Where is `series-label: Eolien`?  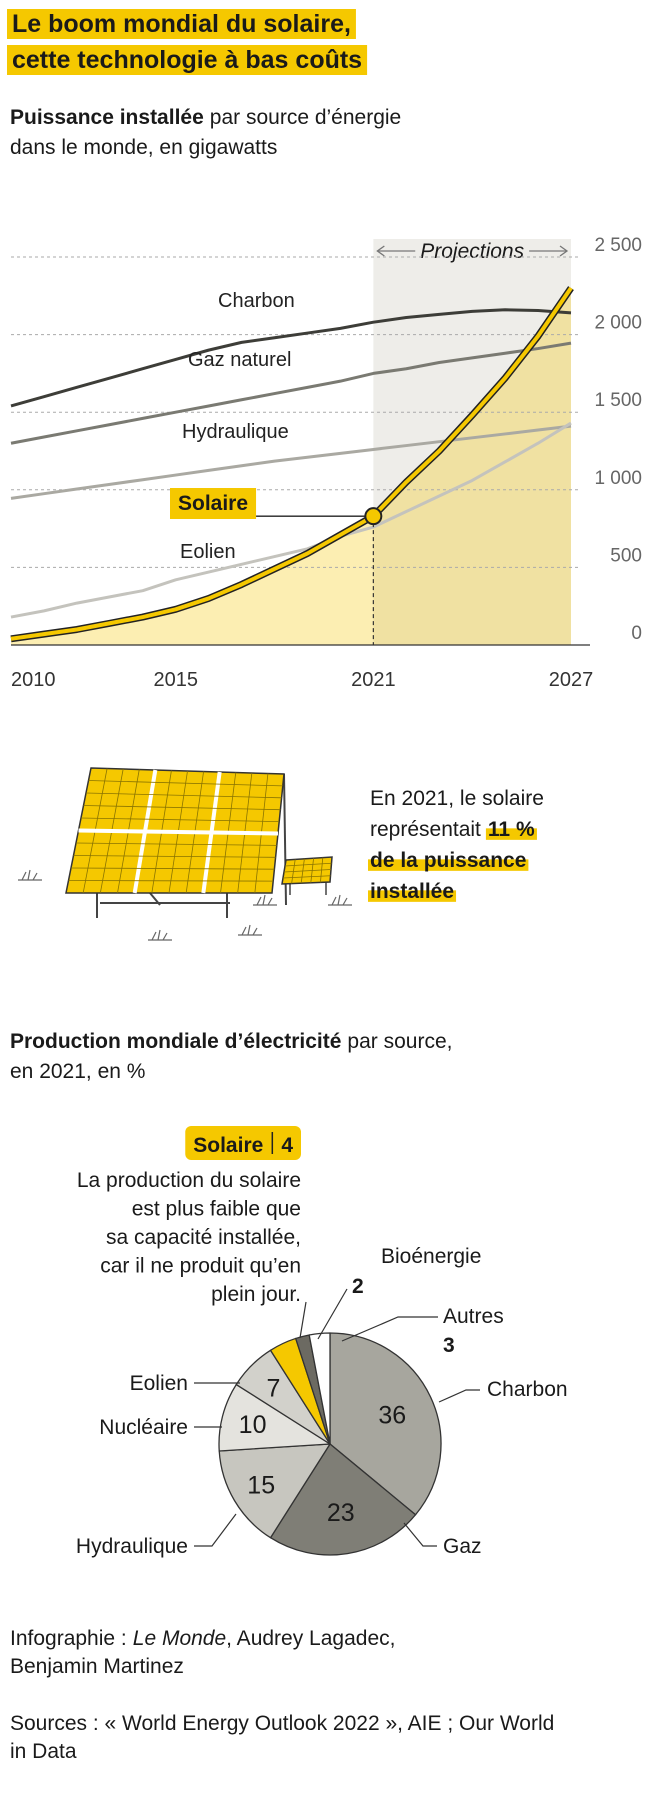
series-label: Eolien is located at coordinates (208, 552).